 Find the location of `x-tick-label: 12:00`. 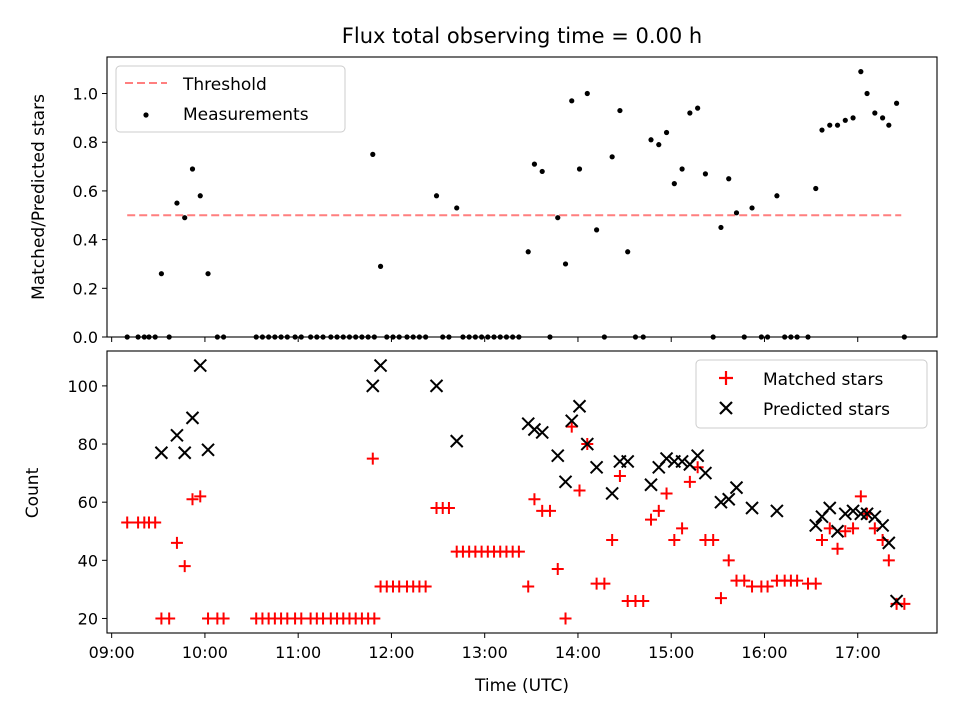

x-tick-label: 12:00 is located at coordinates (391, 652).